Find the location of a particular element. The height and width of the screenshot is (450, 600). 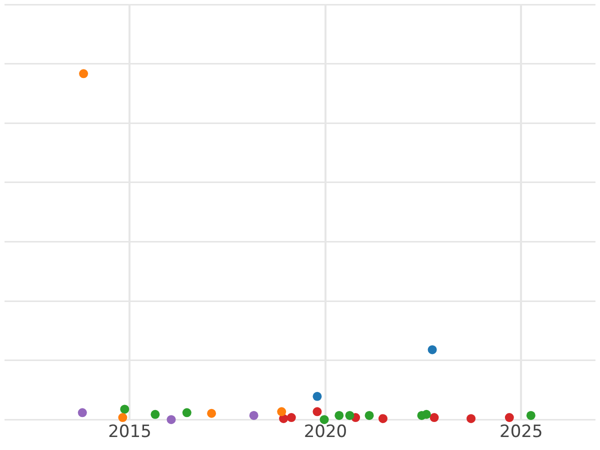

x-tick-label: 2015 is located at coordinates (130, 432).